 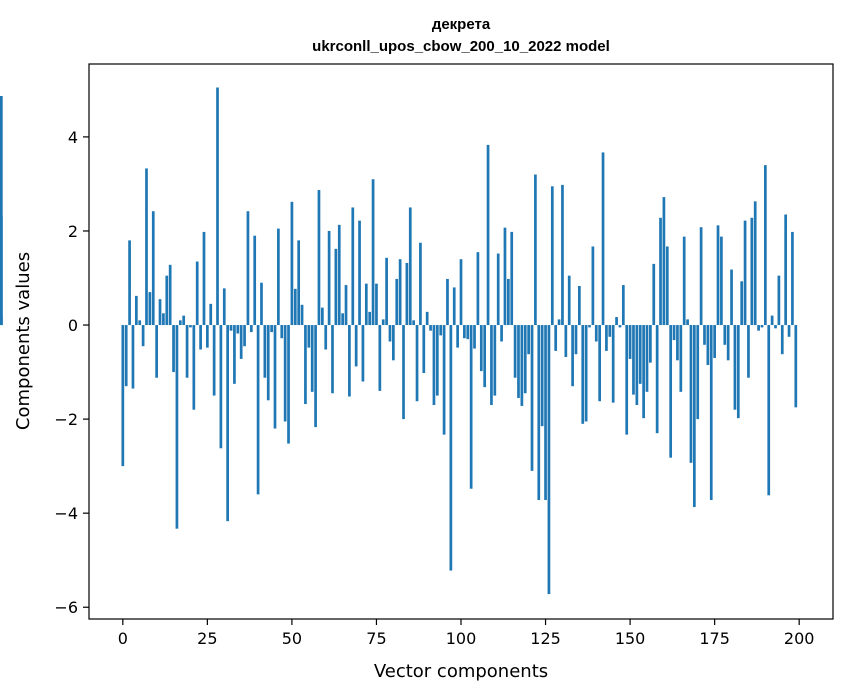 I want to click on x-axis-label: Vector components, so click(x=461, y=671).